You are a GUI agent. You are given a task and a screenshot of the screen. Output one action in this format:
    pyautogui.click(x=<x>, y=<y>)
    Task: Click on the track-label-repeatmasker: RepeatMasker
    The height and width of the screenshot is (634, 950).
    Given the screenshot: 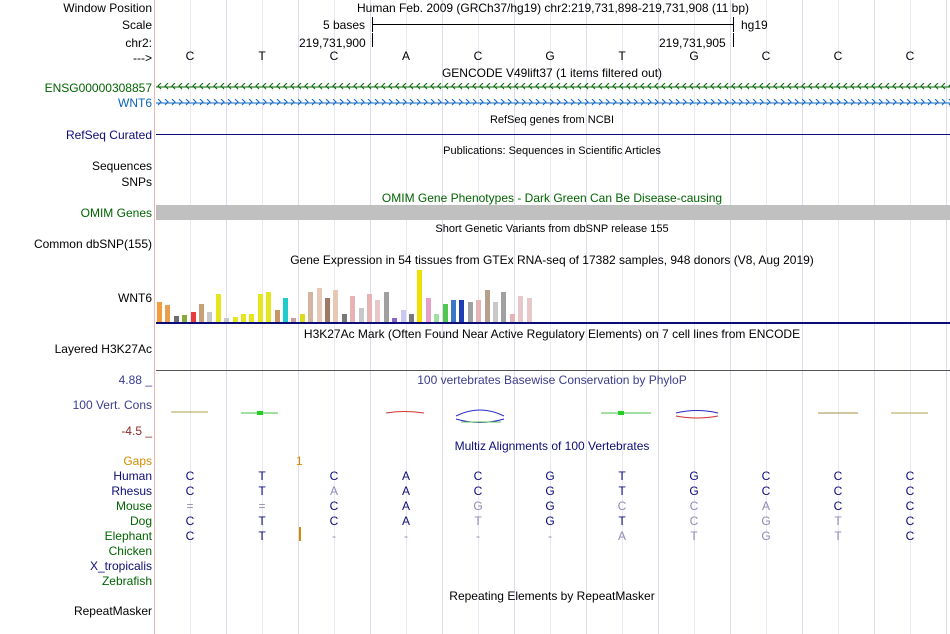 What is the action you would take?
    pyautogui.click(x=112, y=611)
    